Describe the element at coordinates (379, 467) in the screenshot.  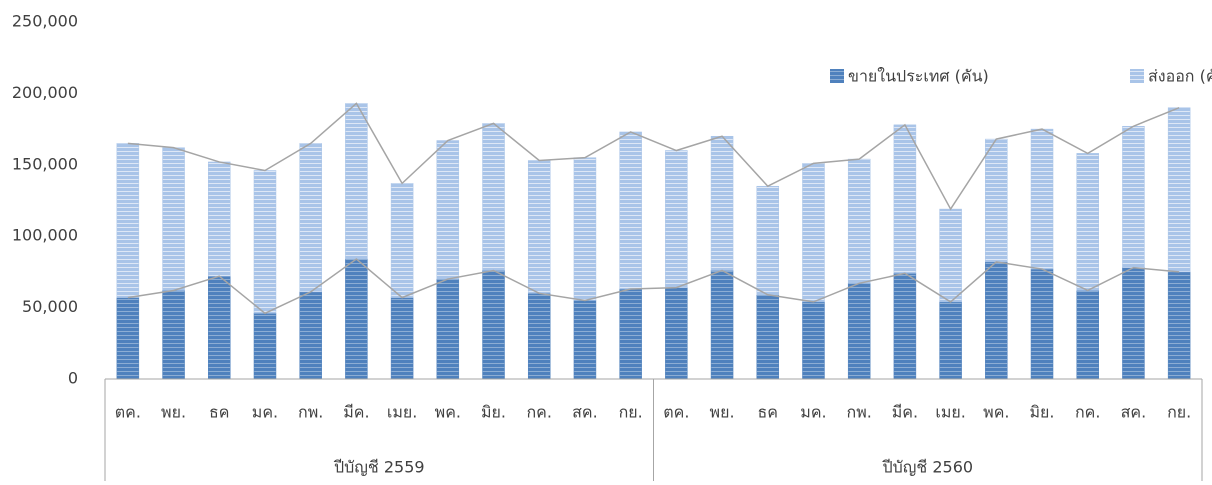
I see `group-label: ปีบัญชี 2559` at that location.